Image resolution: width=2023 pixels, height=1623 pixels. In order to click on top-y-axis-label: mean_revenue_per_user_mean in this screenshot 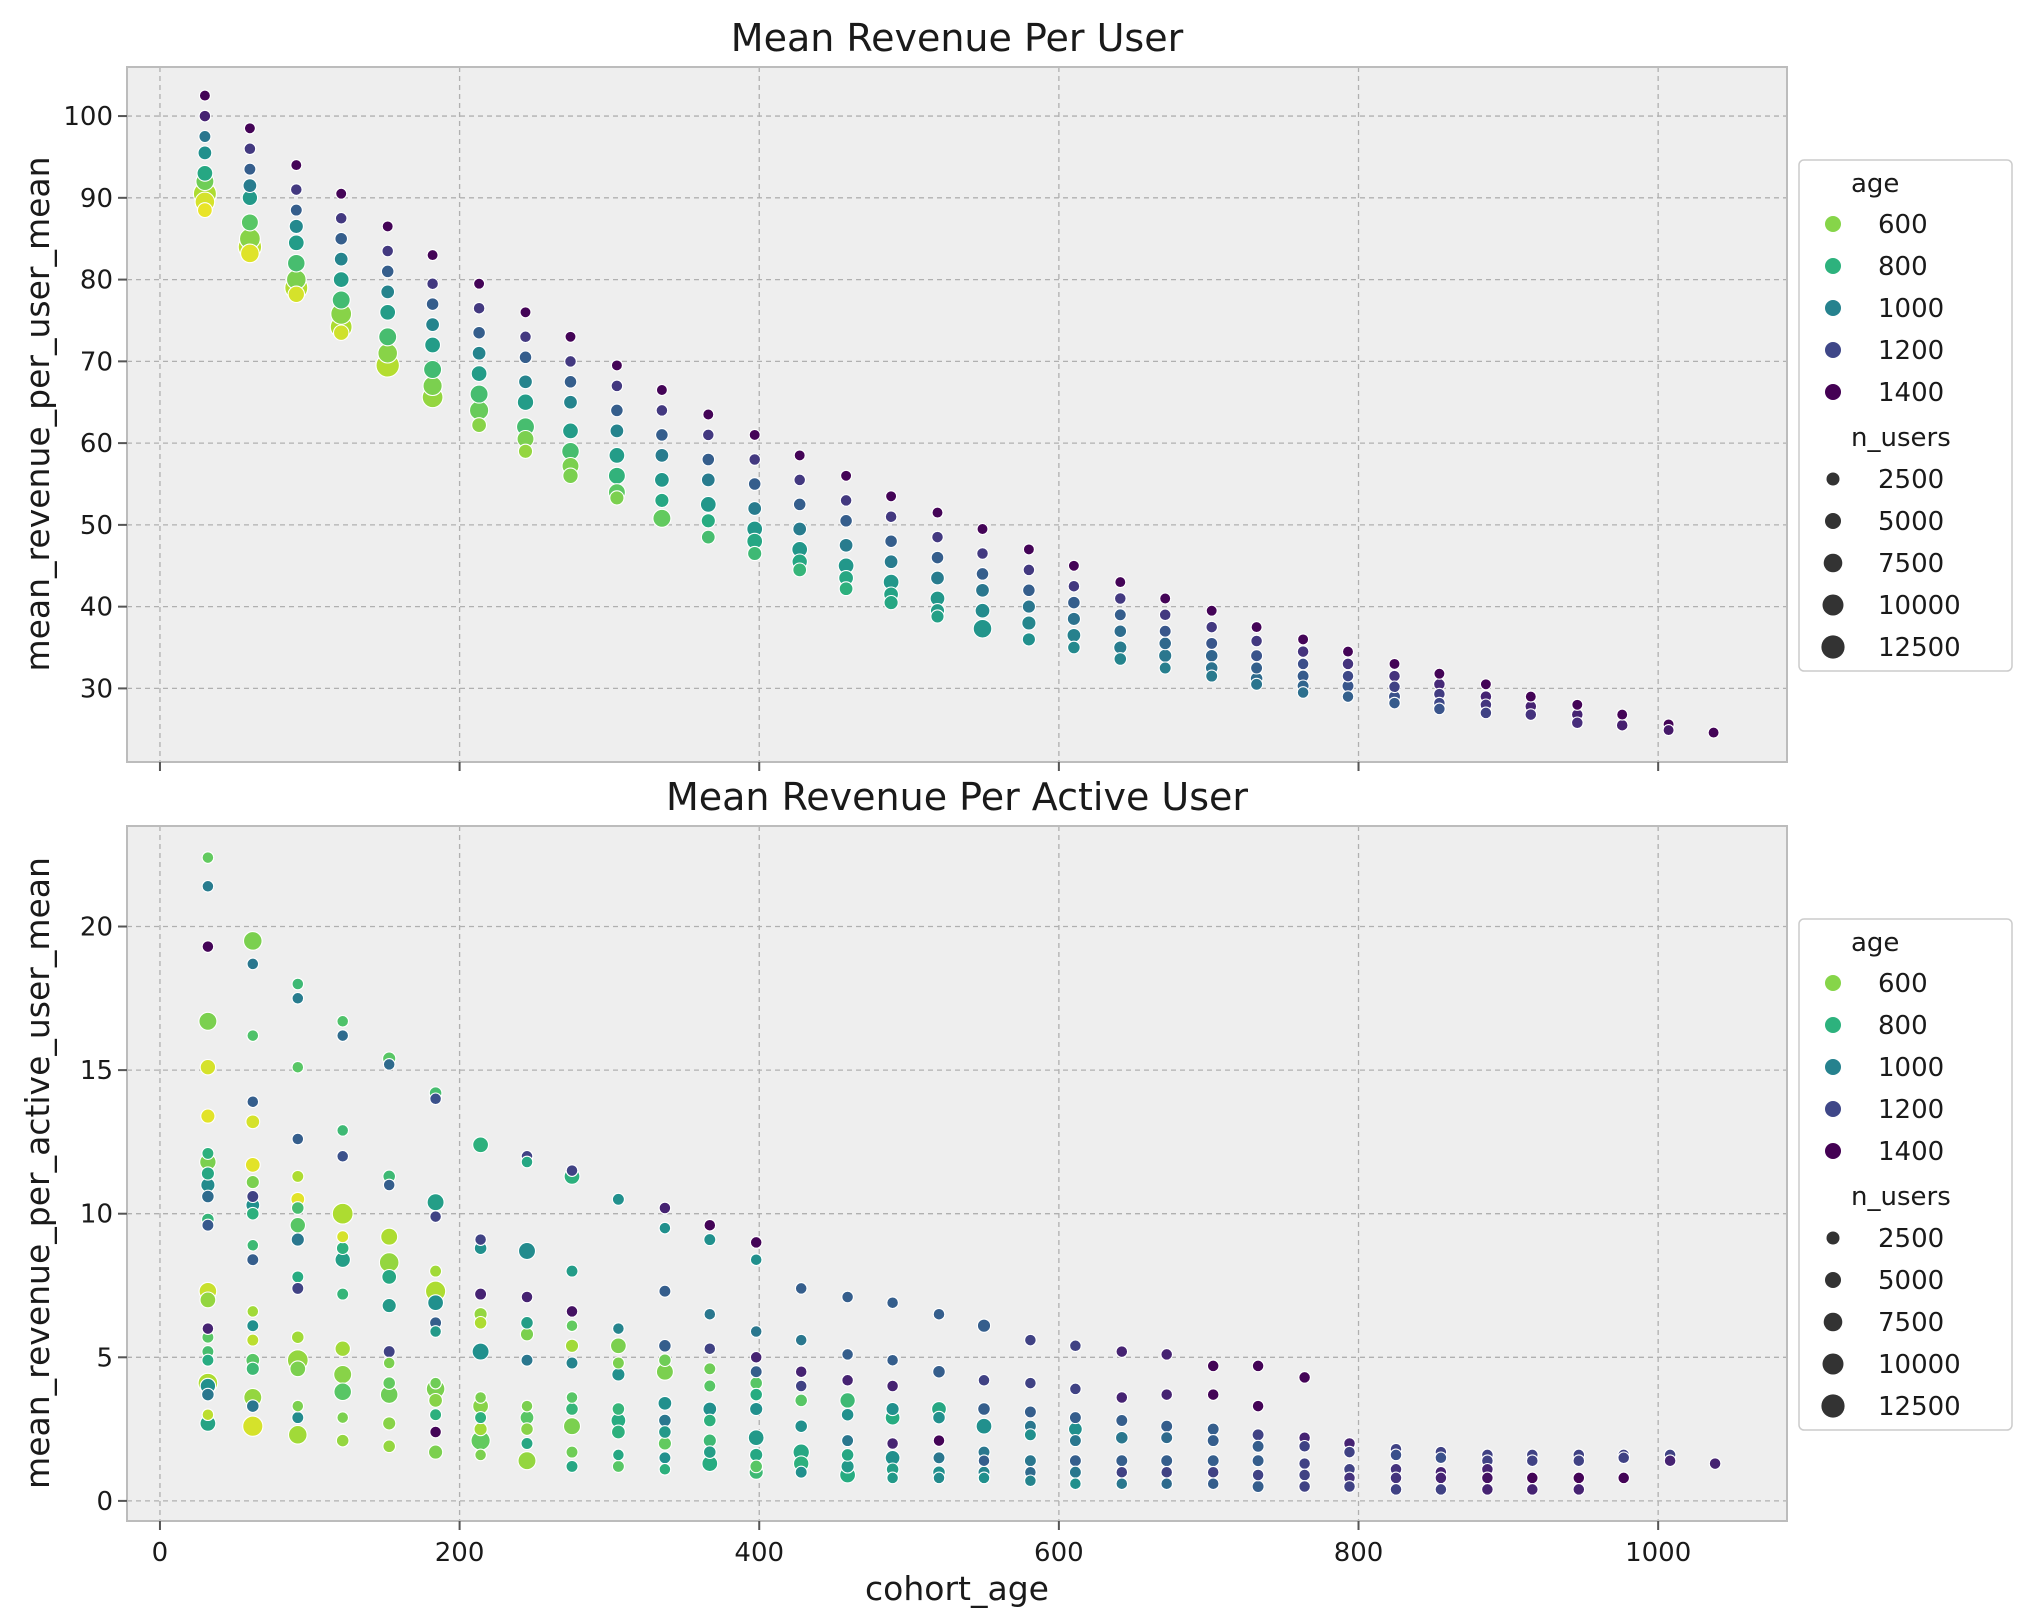, I will do `click(37, 413)`.